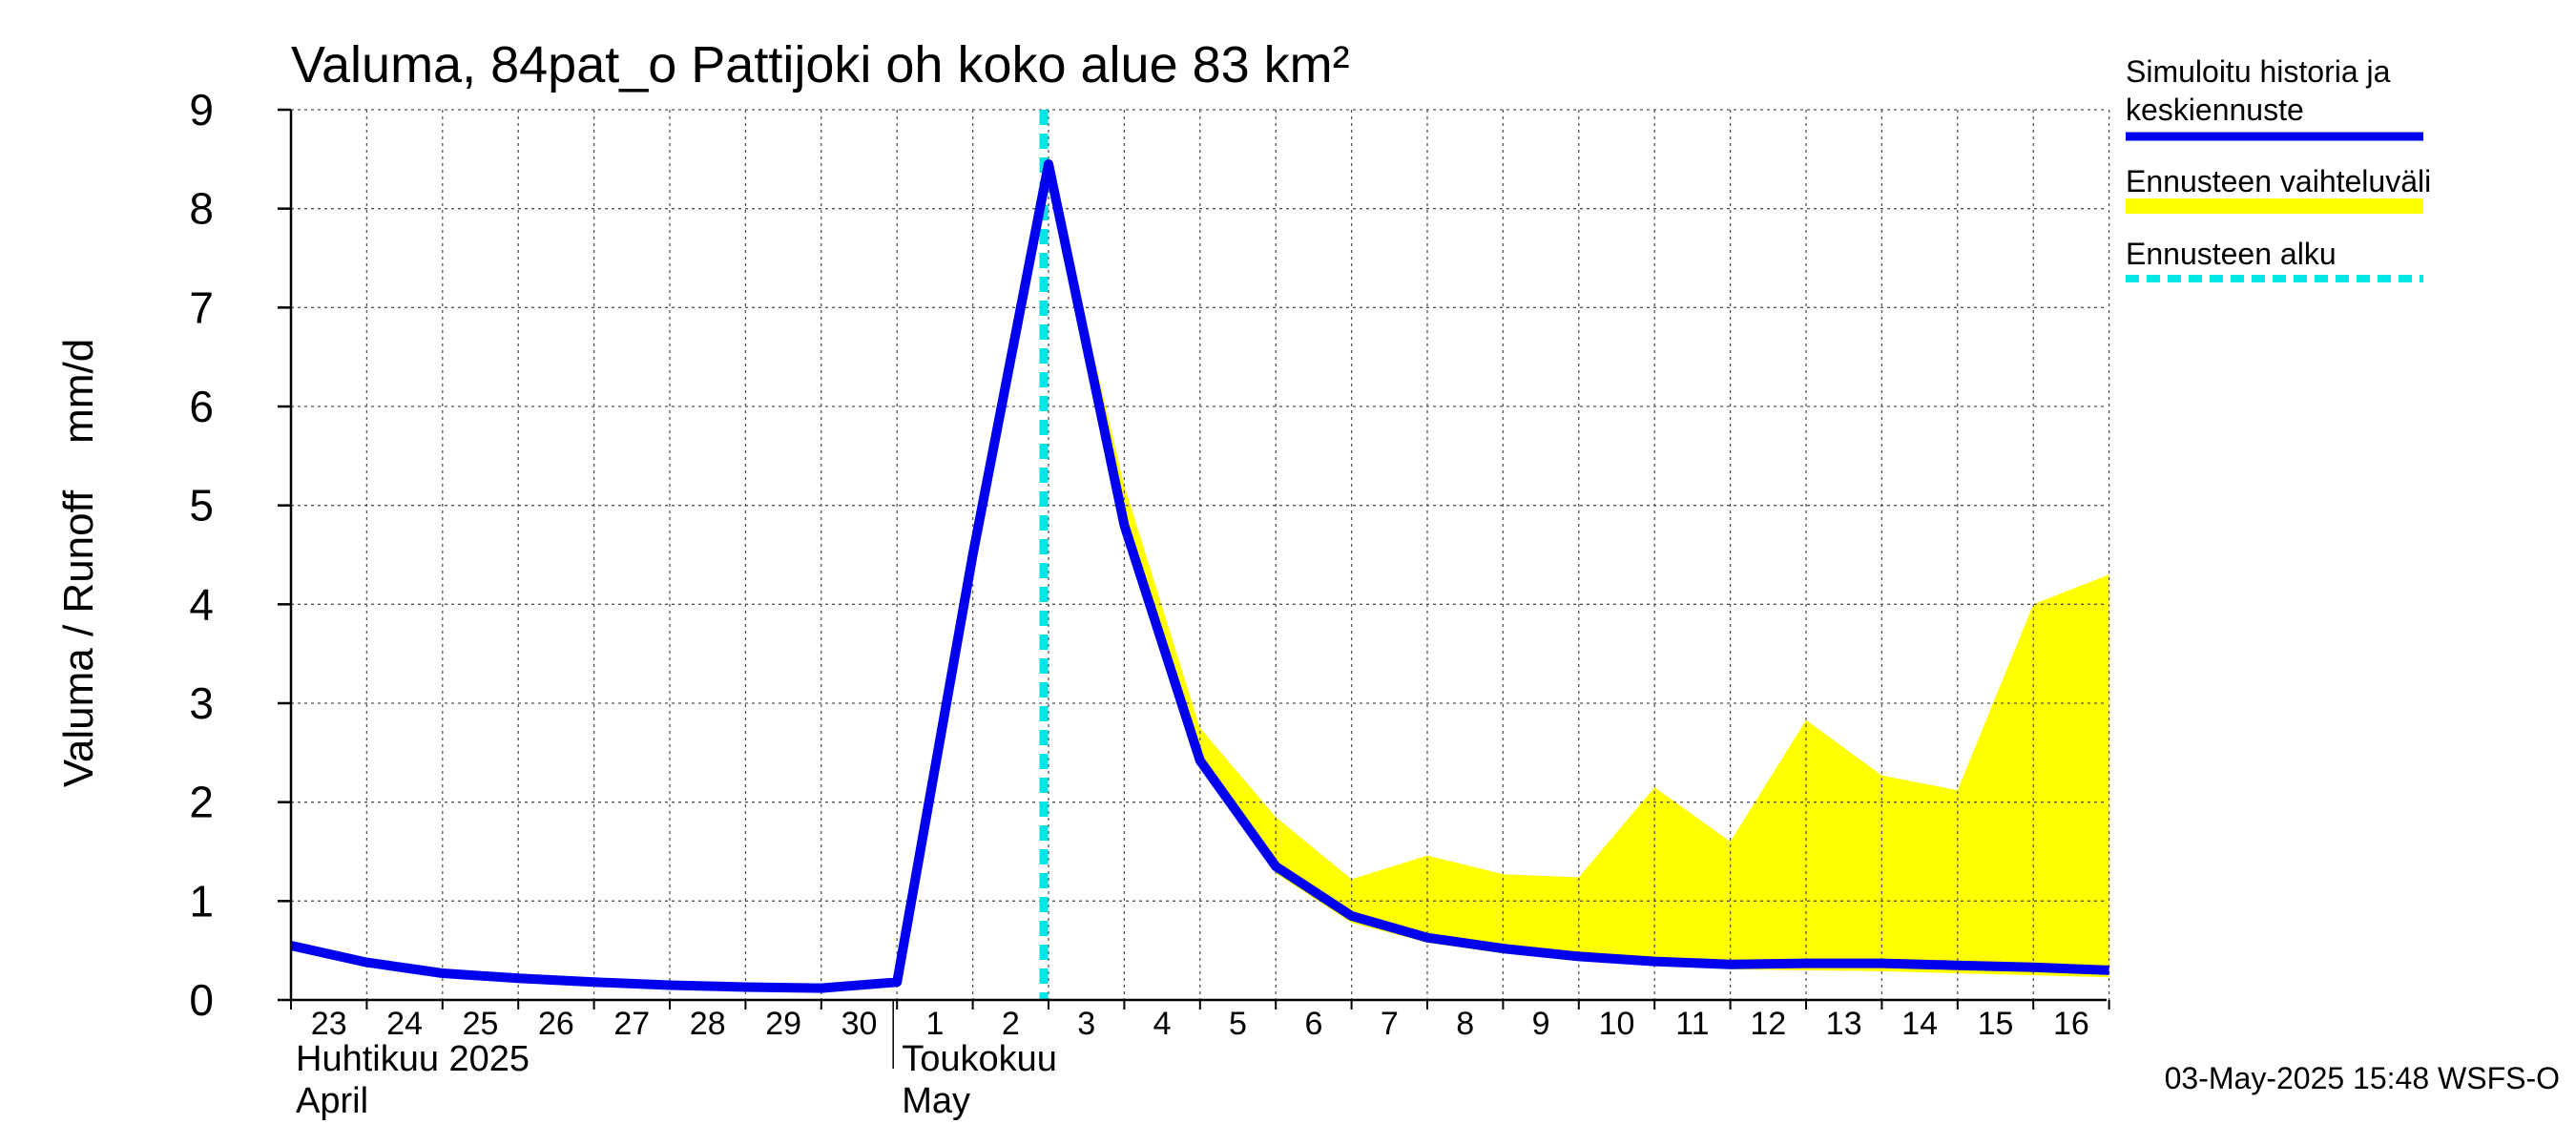 The image size is (2576, 1145). Describe the element at coordinates (2215, 110) in the screenshot. I see `legend-label-line2: keskiennuste` at that location.